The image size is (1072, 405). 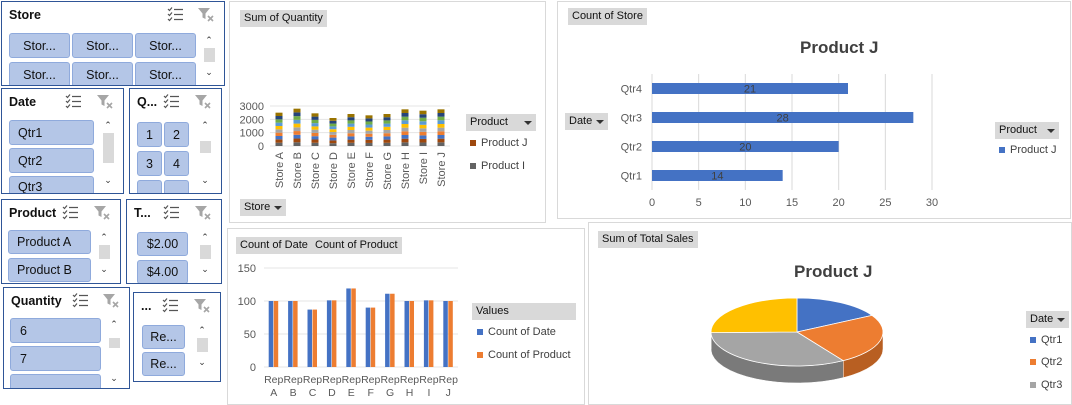 I want to click on slicer-item-quantity: 6, so click(x=55, y=330).